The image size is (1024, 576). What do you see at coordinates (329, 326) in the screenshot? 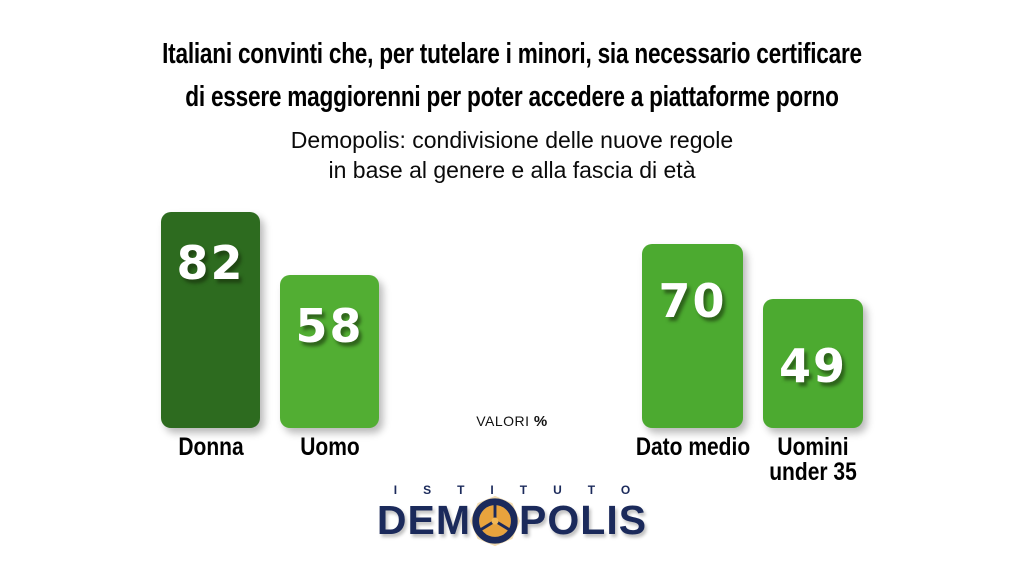
I see `bar-value-uomo: 58` at bounding box center [329, 326].